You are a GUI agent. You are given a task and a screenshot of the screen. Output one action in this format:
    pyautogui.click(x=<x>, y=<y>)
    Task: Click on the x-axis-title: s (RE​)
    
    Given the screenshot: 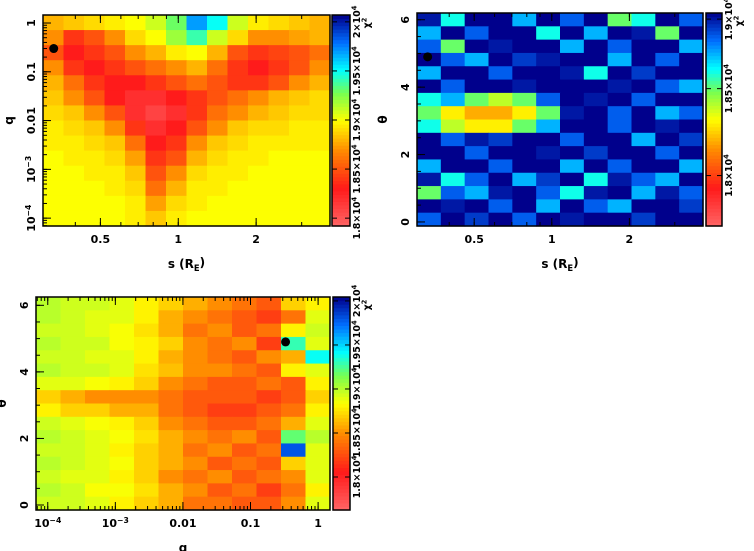 What is the action you would take?
    pyautogui.click(x=186, y=264)
    